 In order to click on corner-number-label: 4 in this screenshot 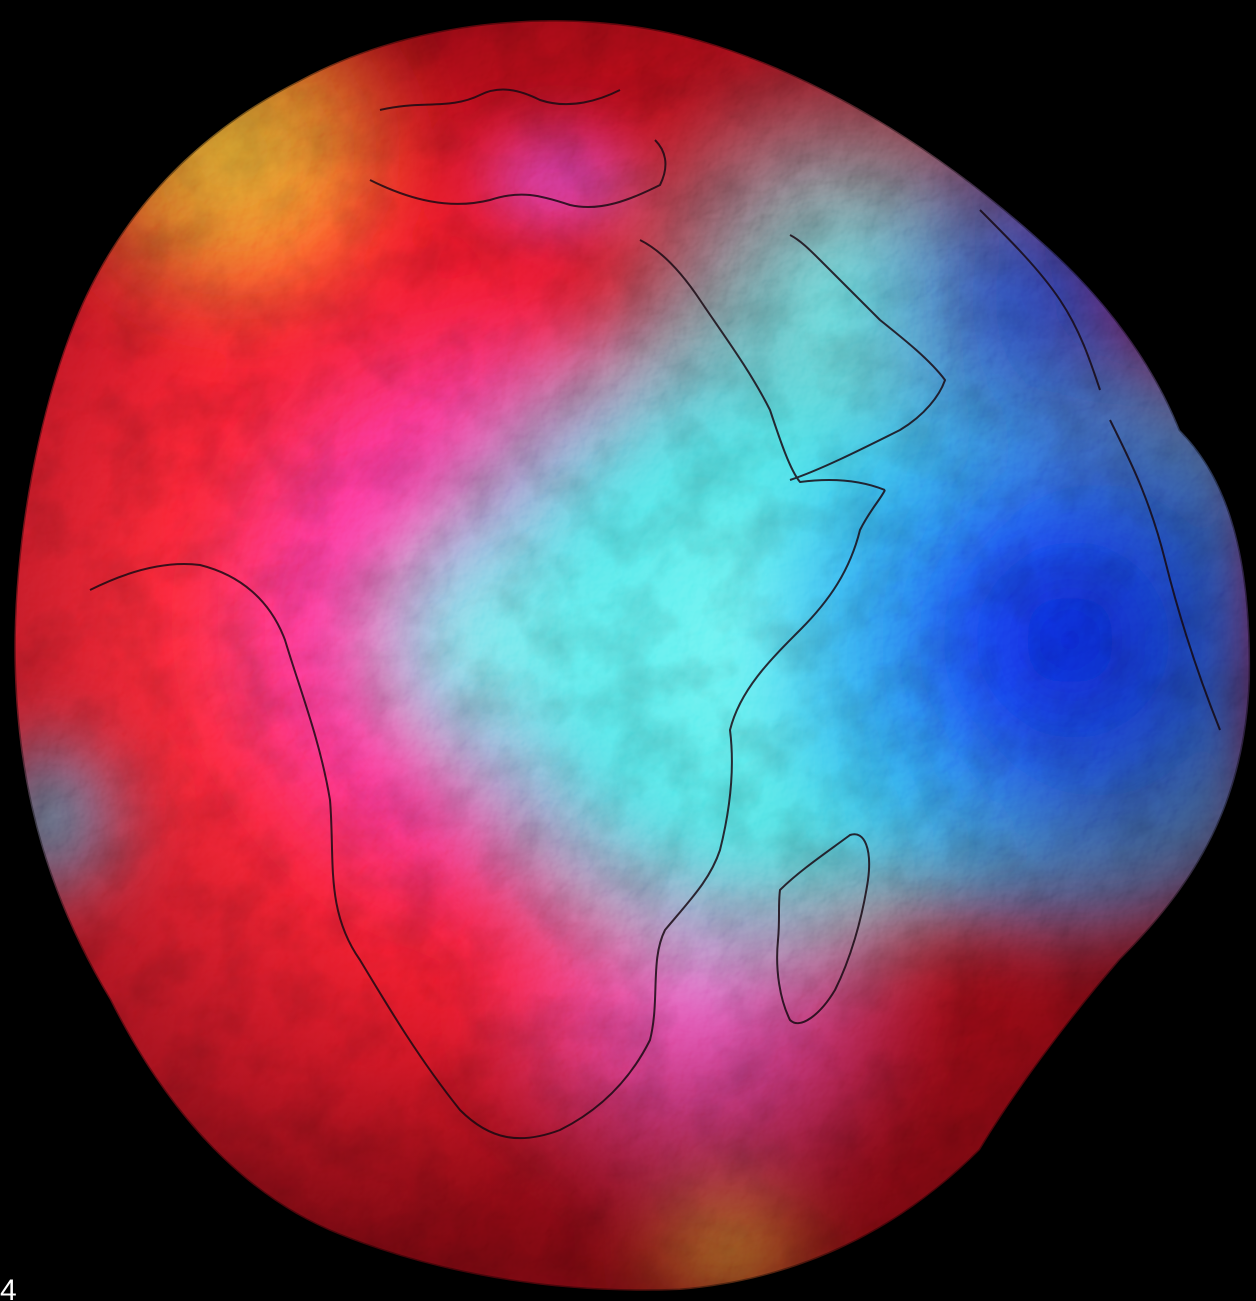, I will do `click(8, 1288)`.